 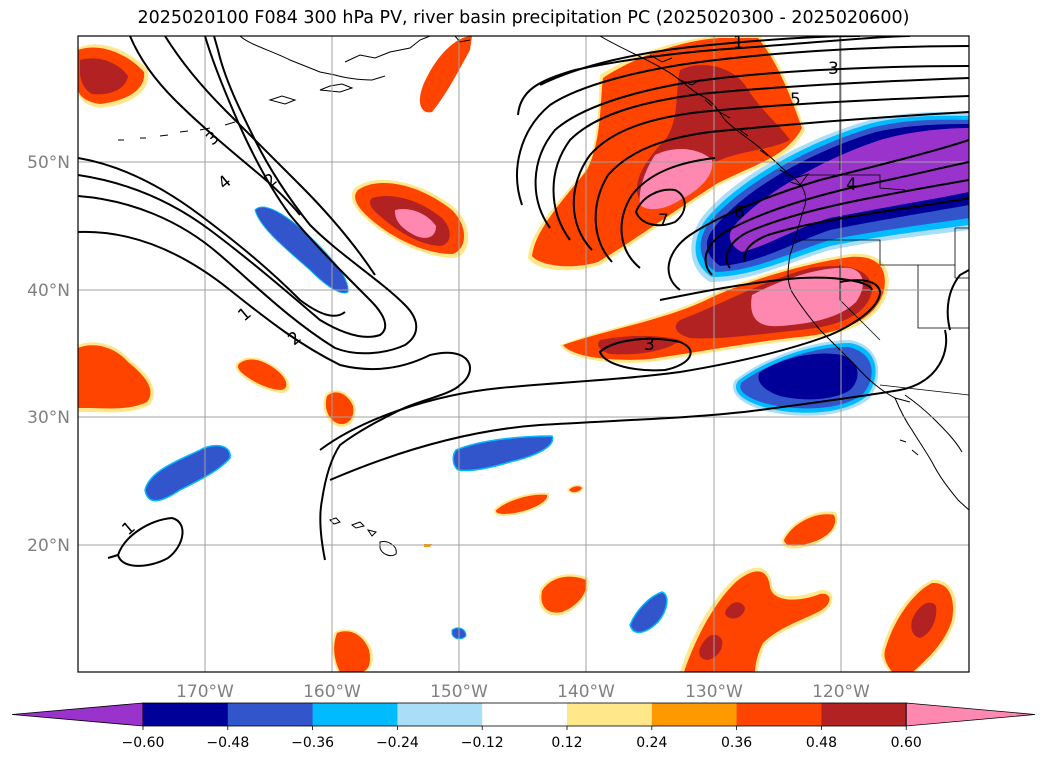 What do you see at coordinates (566, 743) in the screenshot?
I see `colorbar-tick-label: 0.12` at bounding box center [566, 743].